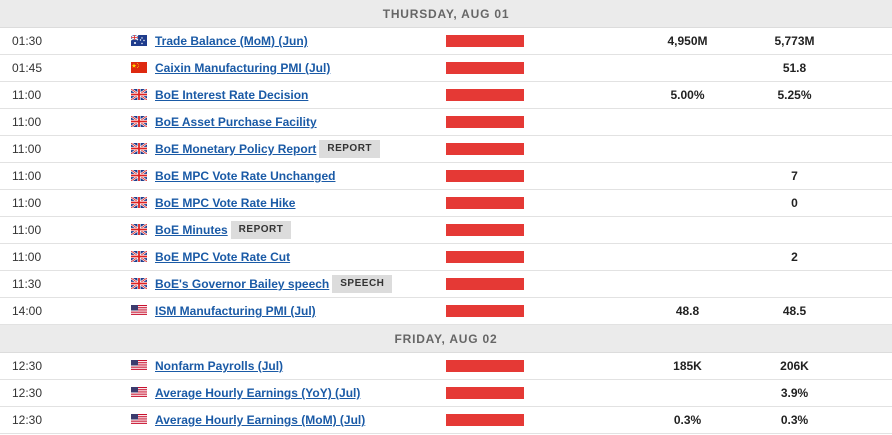 This screenshot has height=435, width=892. I want to click on event-link: ISM Manufacturing PMI (Jul), so click(235, 311).